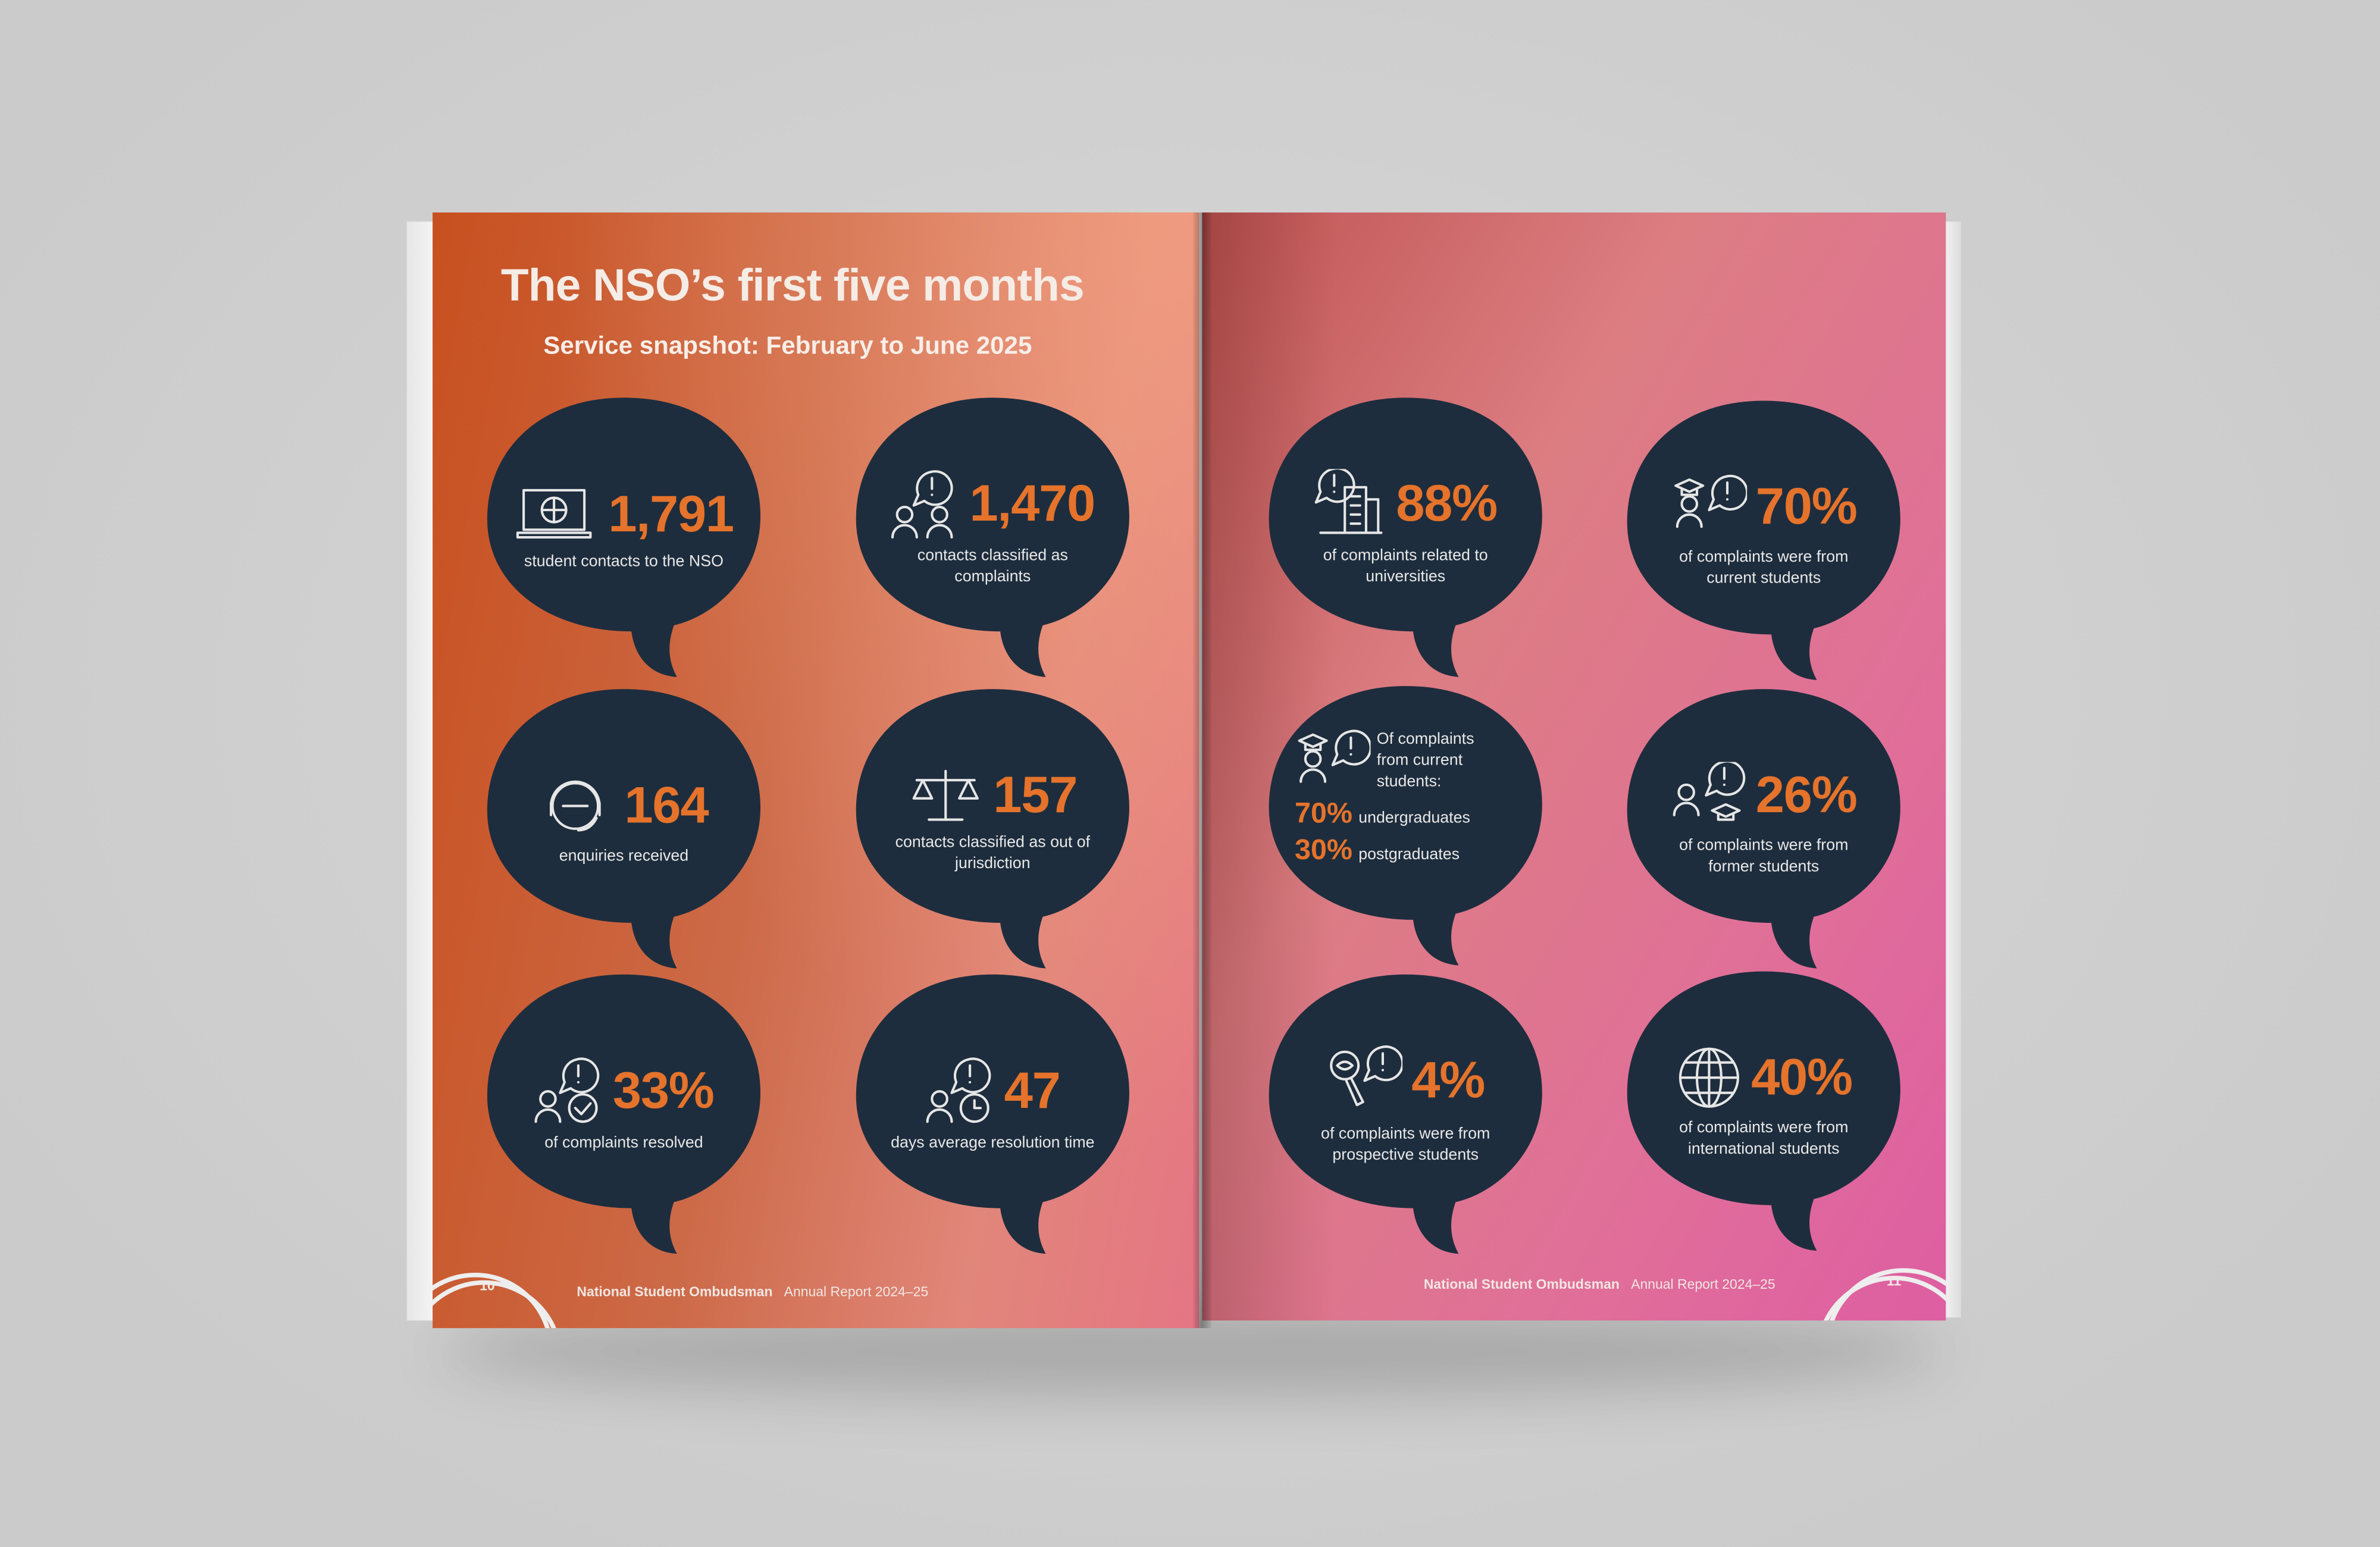  What do you see at coordinates (1364, 1080) in the screenshot?
I see `search-alert-icon` at bounding box center [1364, 1080].